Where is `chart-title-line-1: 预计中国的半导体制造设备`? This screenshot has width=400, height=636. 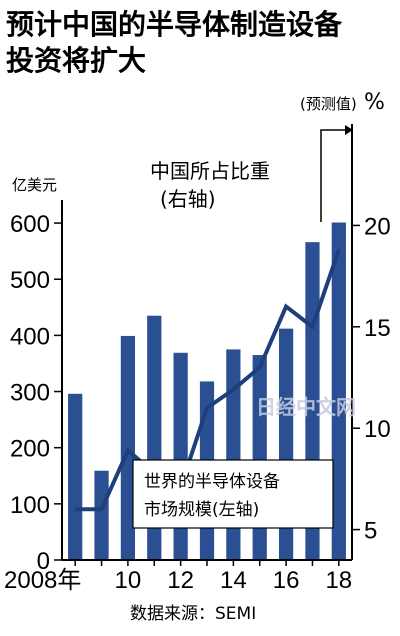 chart-title-line-1: 预计中国的半导体制造设备 is located at coordinates (174, 24).